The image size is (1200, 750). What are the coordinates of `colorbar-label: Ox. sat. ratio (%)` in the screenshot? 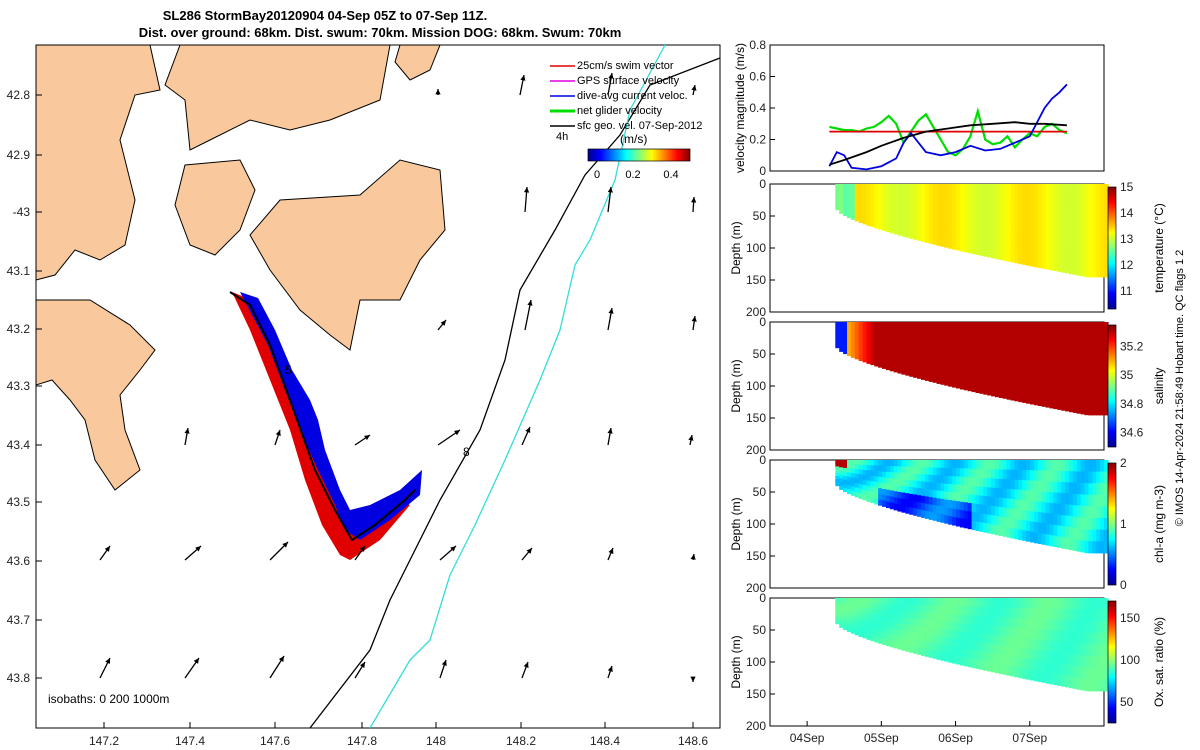 It's located at (1159, 662).